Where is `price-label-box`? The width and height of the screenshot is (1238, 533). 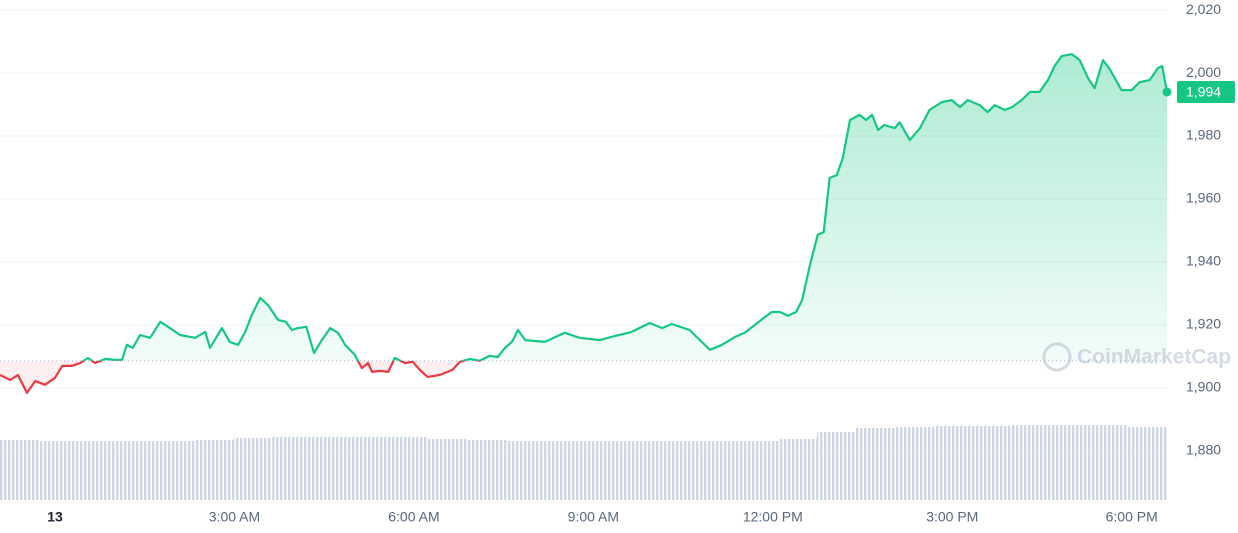
price-label-box is located at coordinates (1206, 91).